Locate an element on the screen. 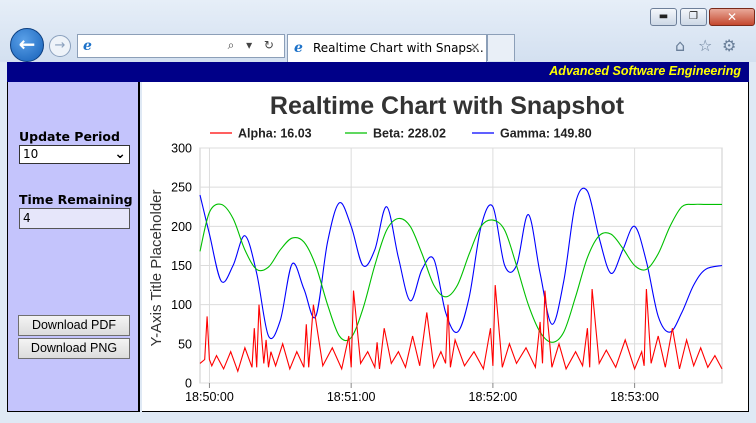 The image size is (756, 423). chart-title: Realtime Chart with Snapshot is located at coordinates (447, 106).